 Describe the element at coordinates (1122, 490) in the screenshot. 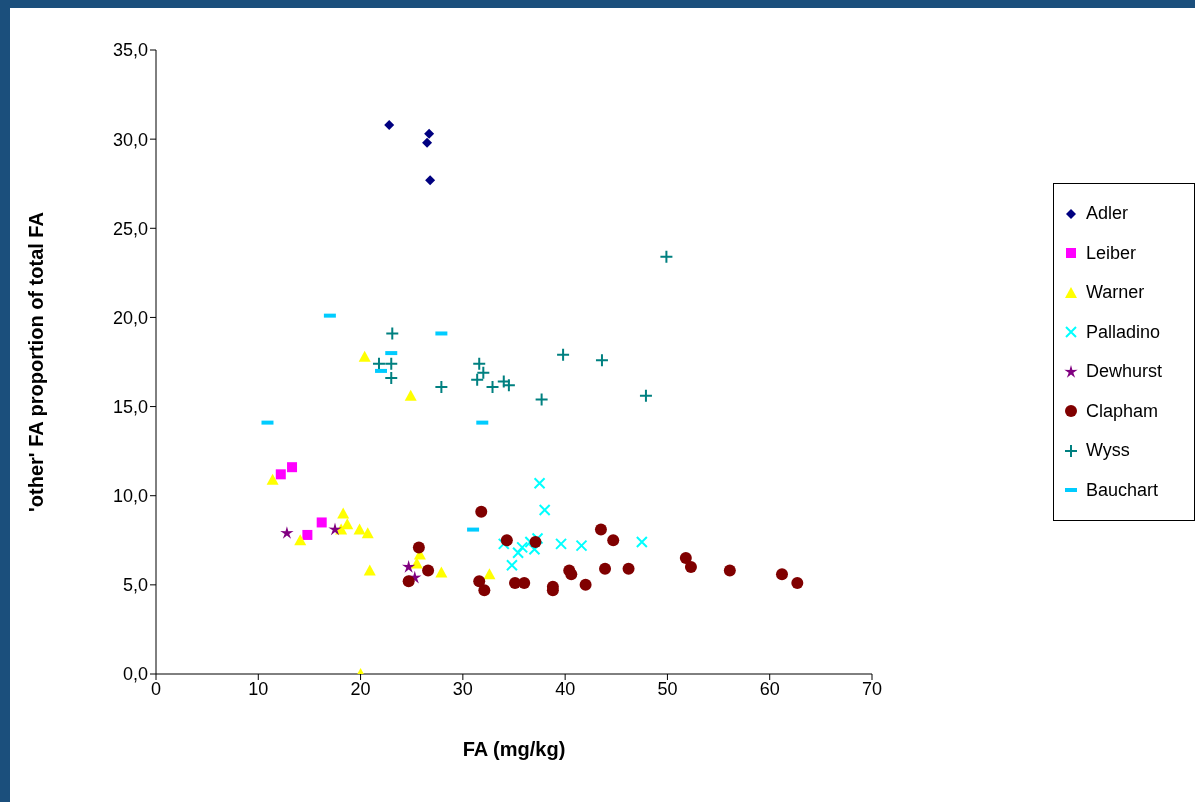

I see `legend-label: Bauchart` at that location.